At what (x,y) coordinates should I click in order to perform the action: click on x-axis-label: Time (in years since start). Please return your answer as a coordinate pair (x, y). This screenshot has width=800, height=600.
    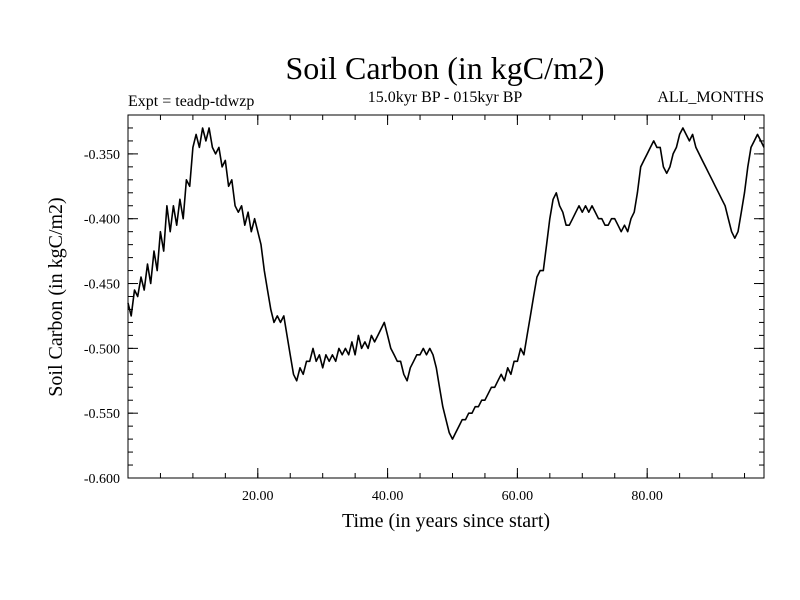
    Looking at the image, I should click on (446, 521).